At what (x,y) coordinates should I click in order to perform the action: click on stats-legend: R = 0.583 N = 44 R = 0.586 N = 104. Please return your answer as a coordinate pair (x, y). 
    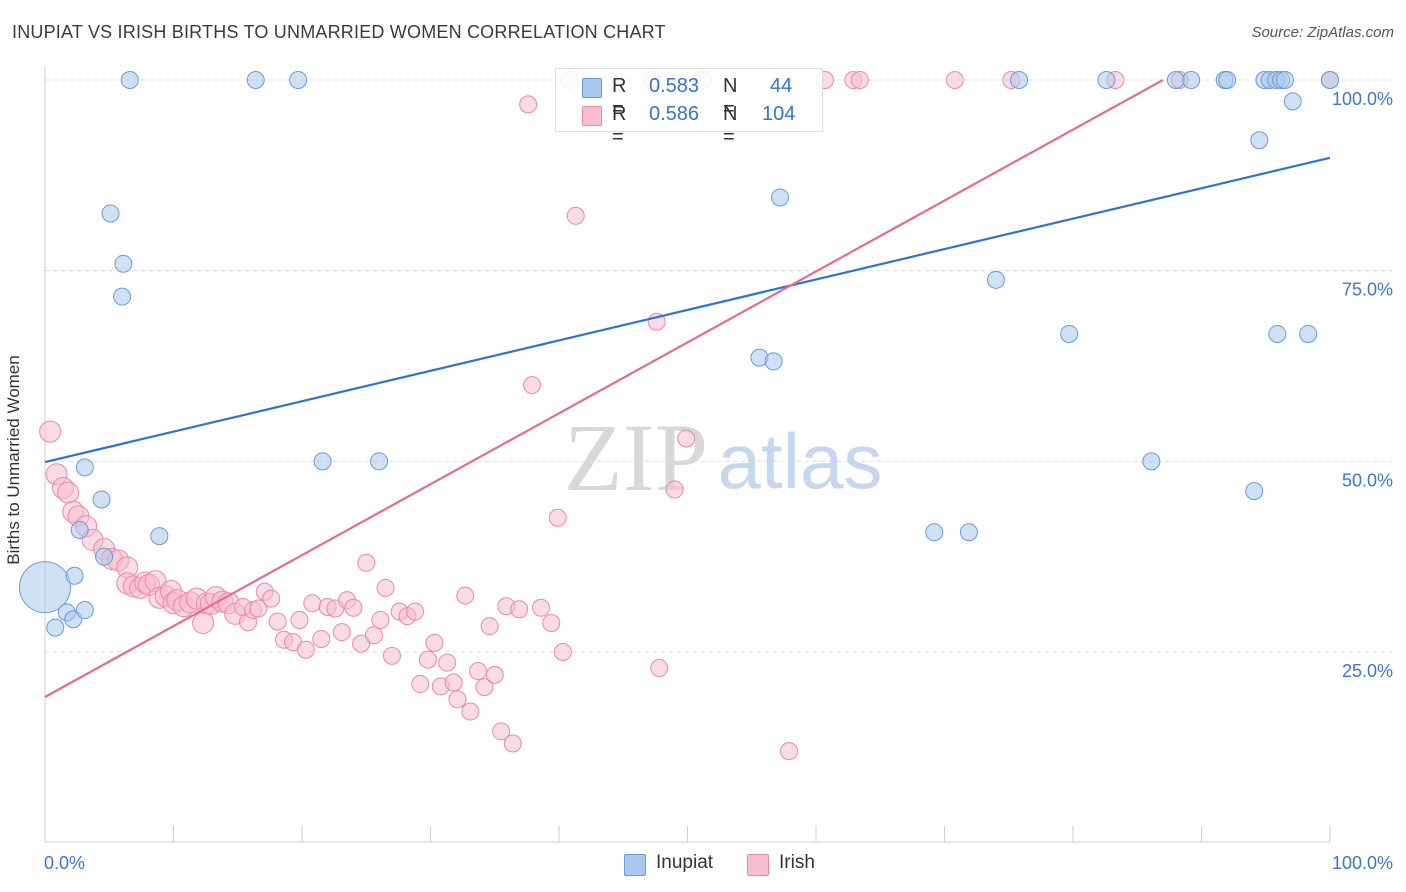
    Looking at the image, I should click on (689, 108).